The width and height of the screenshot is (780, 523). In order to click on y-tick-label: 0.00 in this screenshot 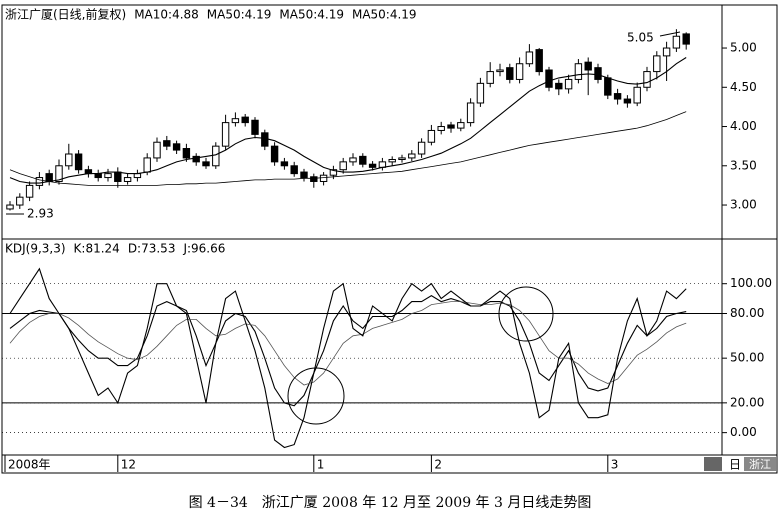, I will do `click(743, 432)`.